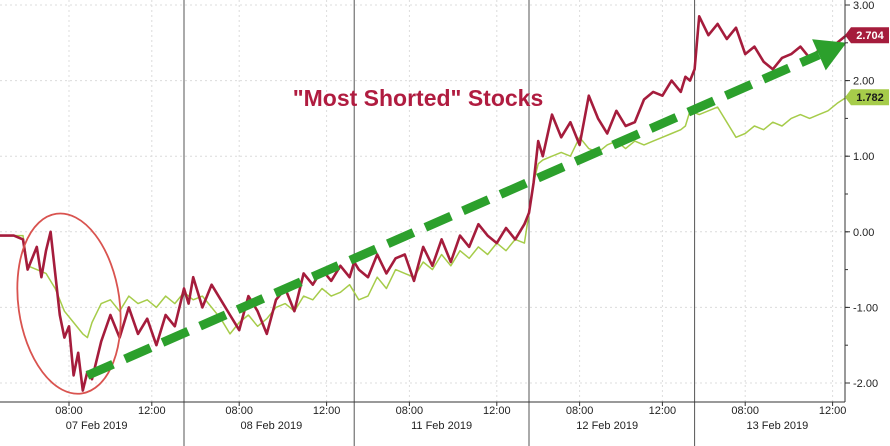 This screenshot has width=890, height=446. I want to click on chart-title: "Most Shorted" Stocks, so click(418, 98).